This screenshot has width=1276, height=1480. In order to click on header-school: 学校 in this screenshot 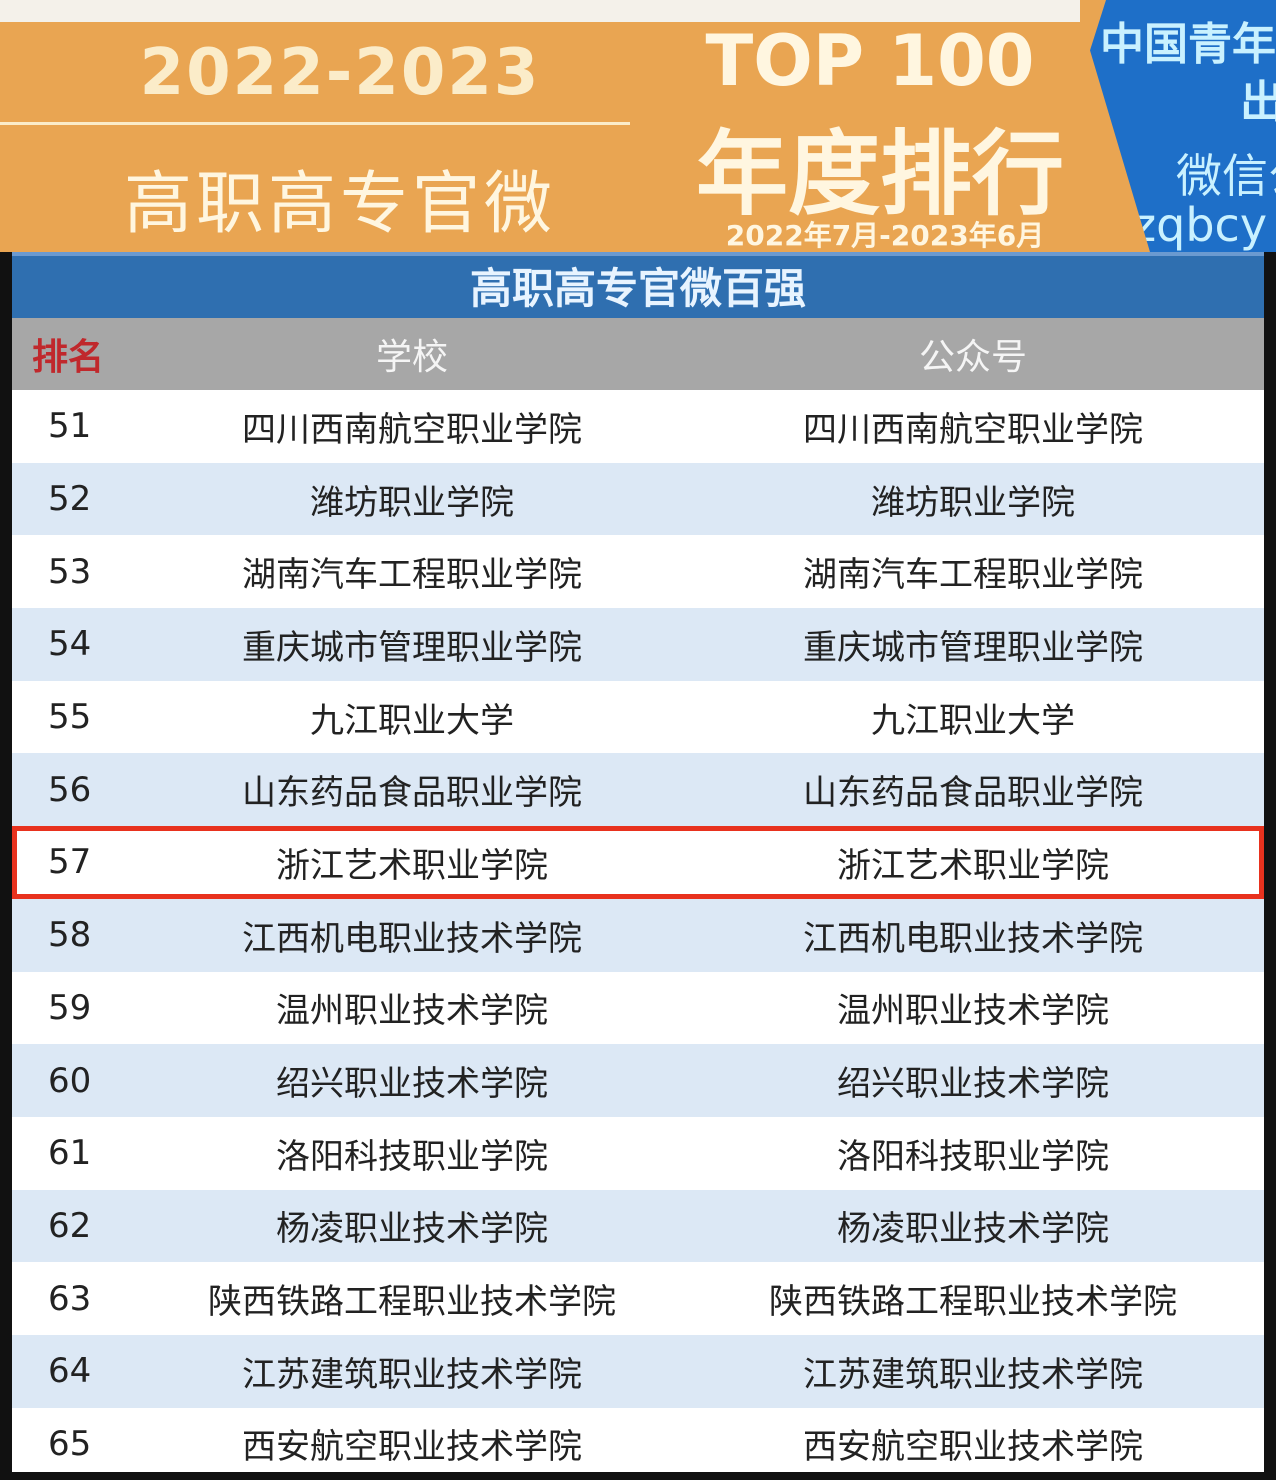, I will do `click(411, 357)`.